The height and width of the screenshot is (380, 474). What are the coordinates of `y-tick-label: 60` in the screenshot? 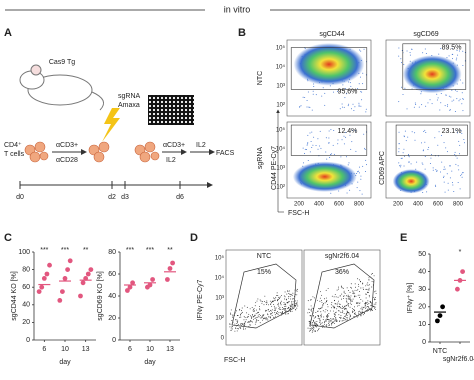 It's located at (26, 287).